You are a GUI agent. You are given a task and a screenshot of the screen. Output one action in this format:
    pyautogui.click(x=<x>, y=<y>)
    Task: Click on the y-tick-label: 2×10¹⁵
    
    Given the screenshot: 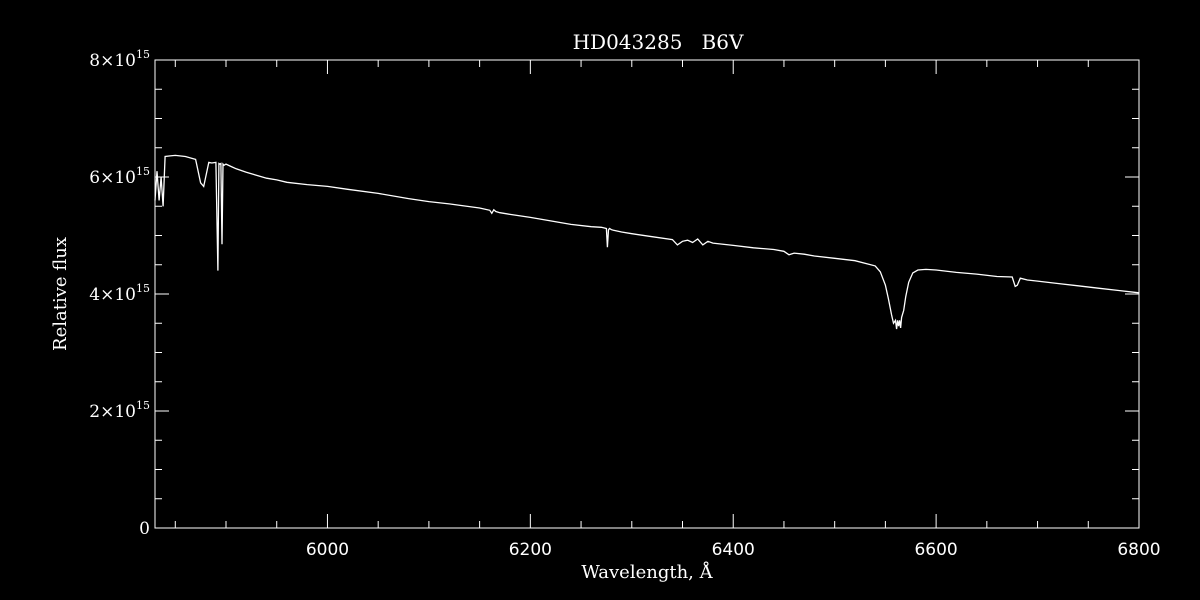 What is the action you would take?
    pyautogui.click(x=119, y=410)
    